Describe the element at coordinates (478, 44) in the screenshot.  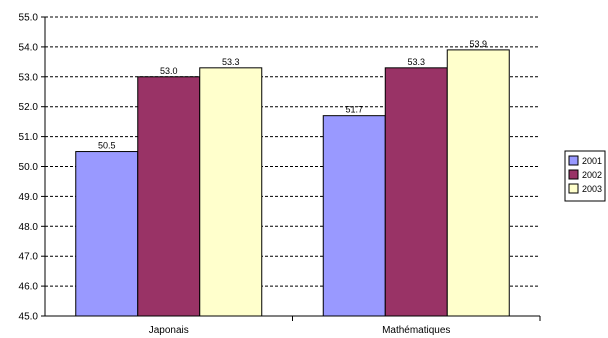
I see `data-label: 53.9` at that location.